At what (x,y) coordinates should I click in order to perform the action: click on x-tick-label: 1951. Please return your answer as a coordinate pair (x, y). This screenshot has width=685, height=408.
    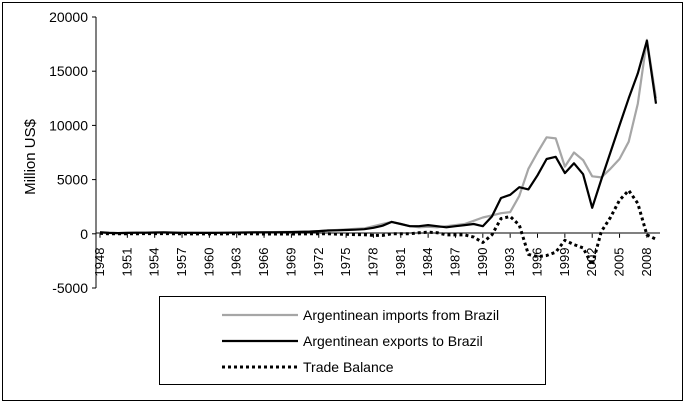
    Looking at the image, I should click on (126, 262).